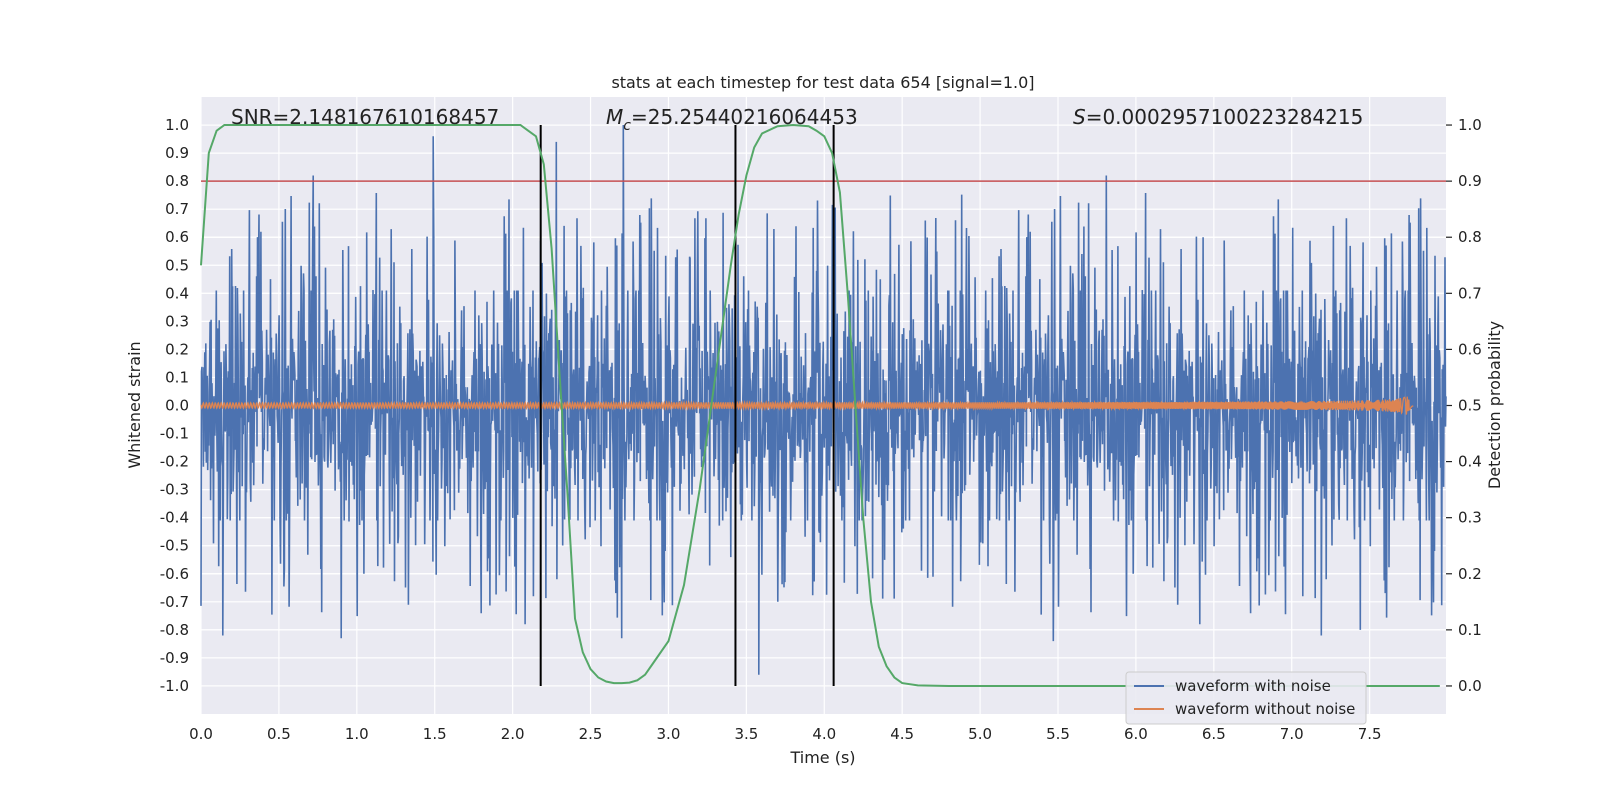 The width and height of the screenshot is (1600, 805). I want to click on snr-annotation: SNR=2.148167610168457, so click(365, 117).